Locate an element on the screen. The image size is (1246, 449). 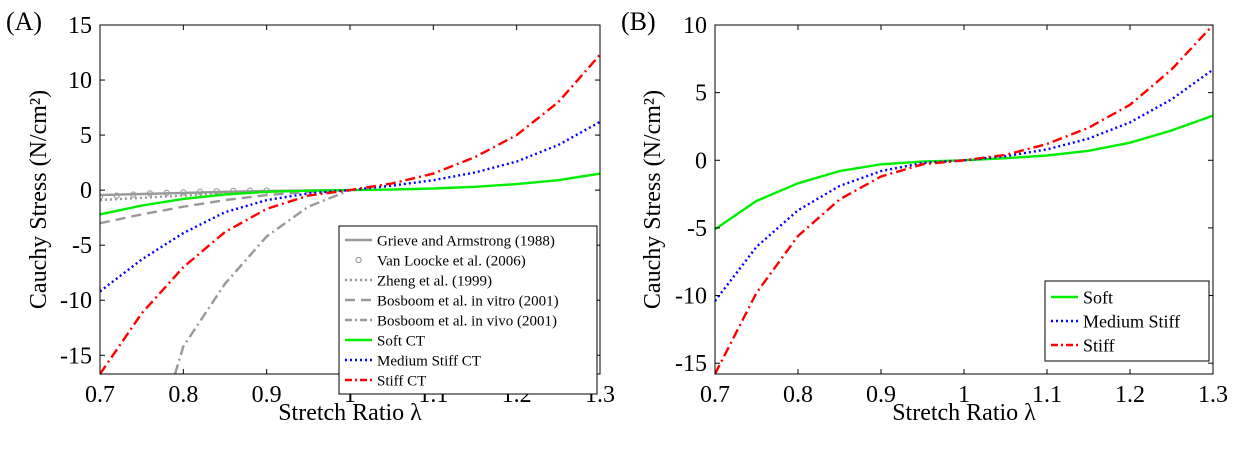
y-tick-label: 15 is located at coordinates (80, 26).